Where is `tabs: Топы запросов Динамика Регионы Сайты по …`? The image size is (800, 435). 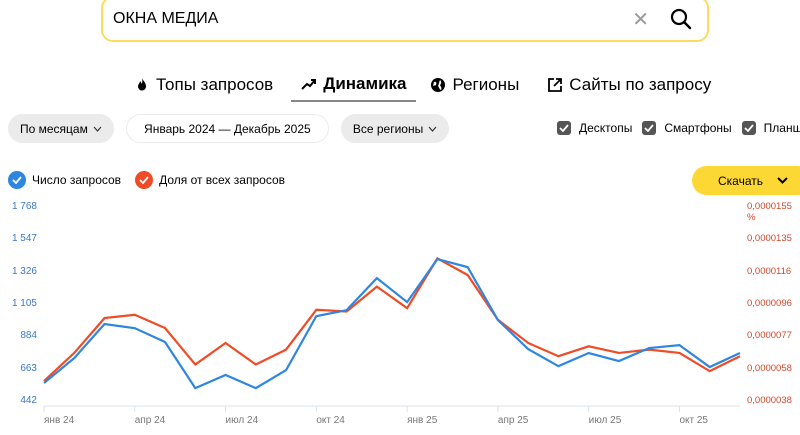 tabs: Топы запросов Динамика Регионы Сайты по … is located at coordinates (436, 88).